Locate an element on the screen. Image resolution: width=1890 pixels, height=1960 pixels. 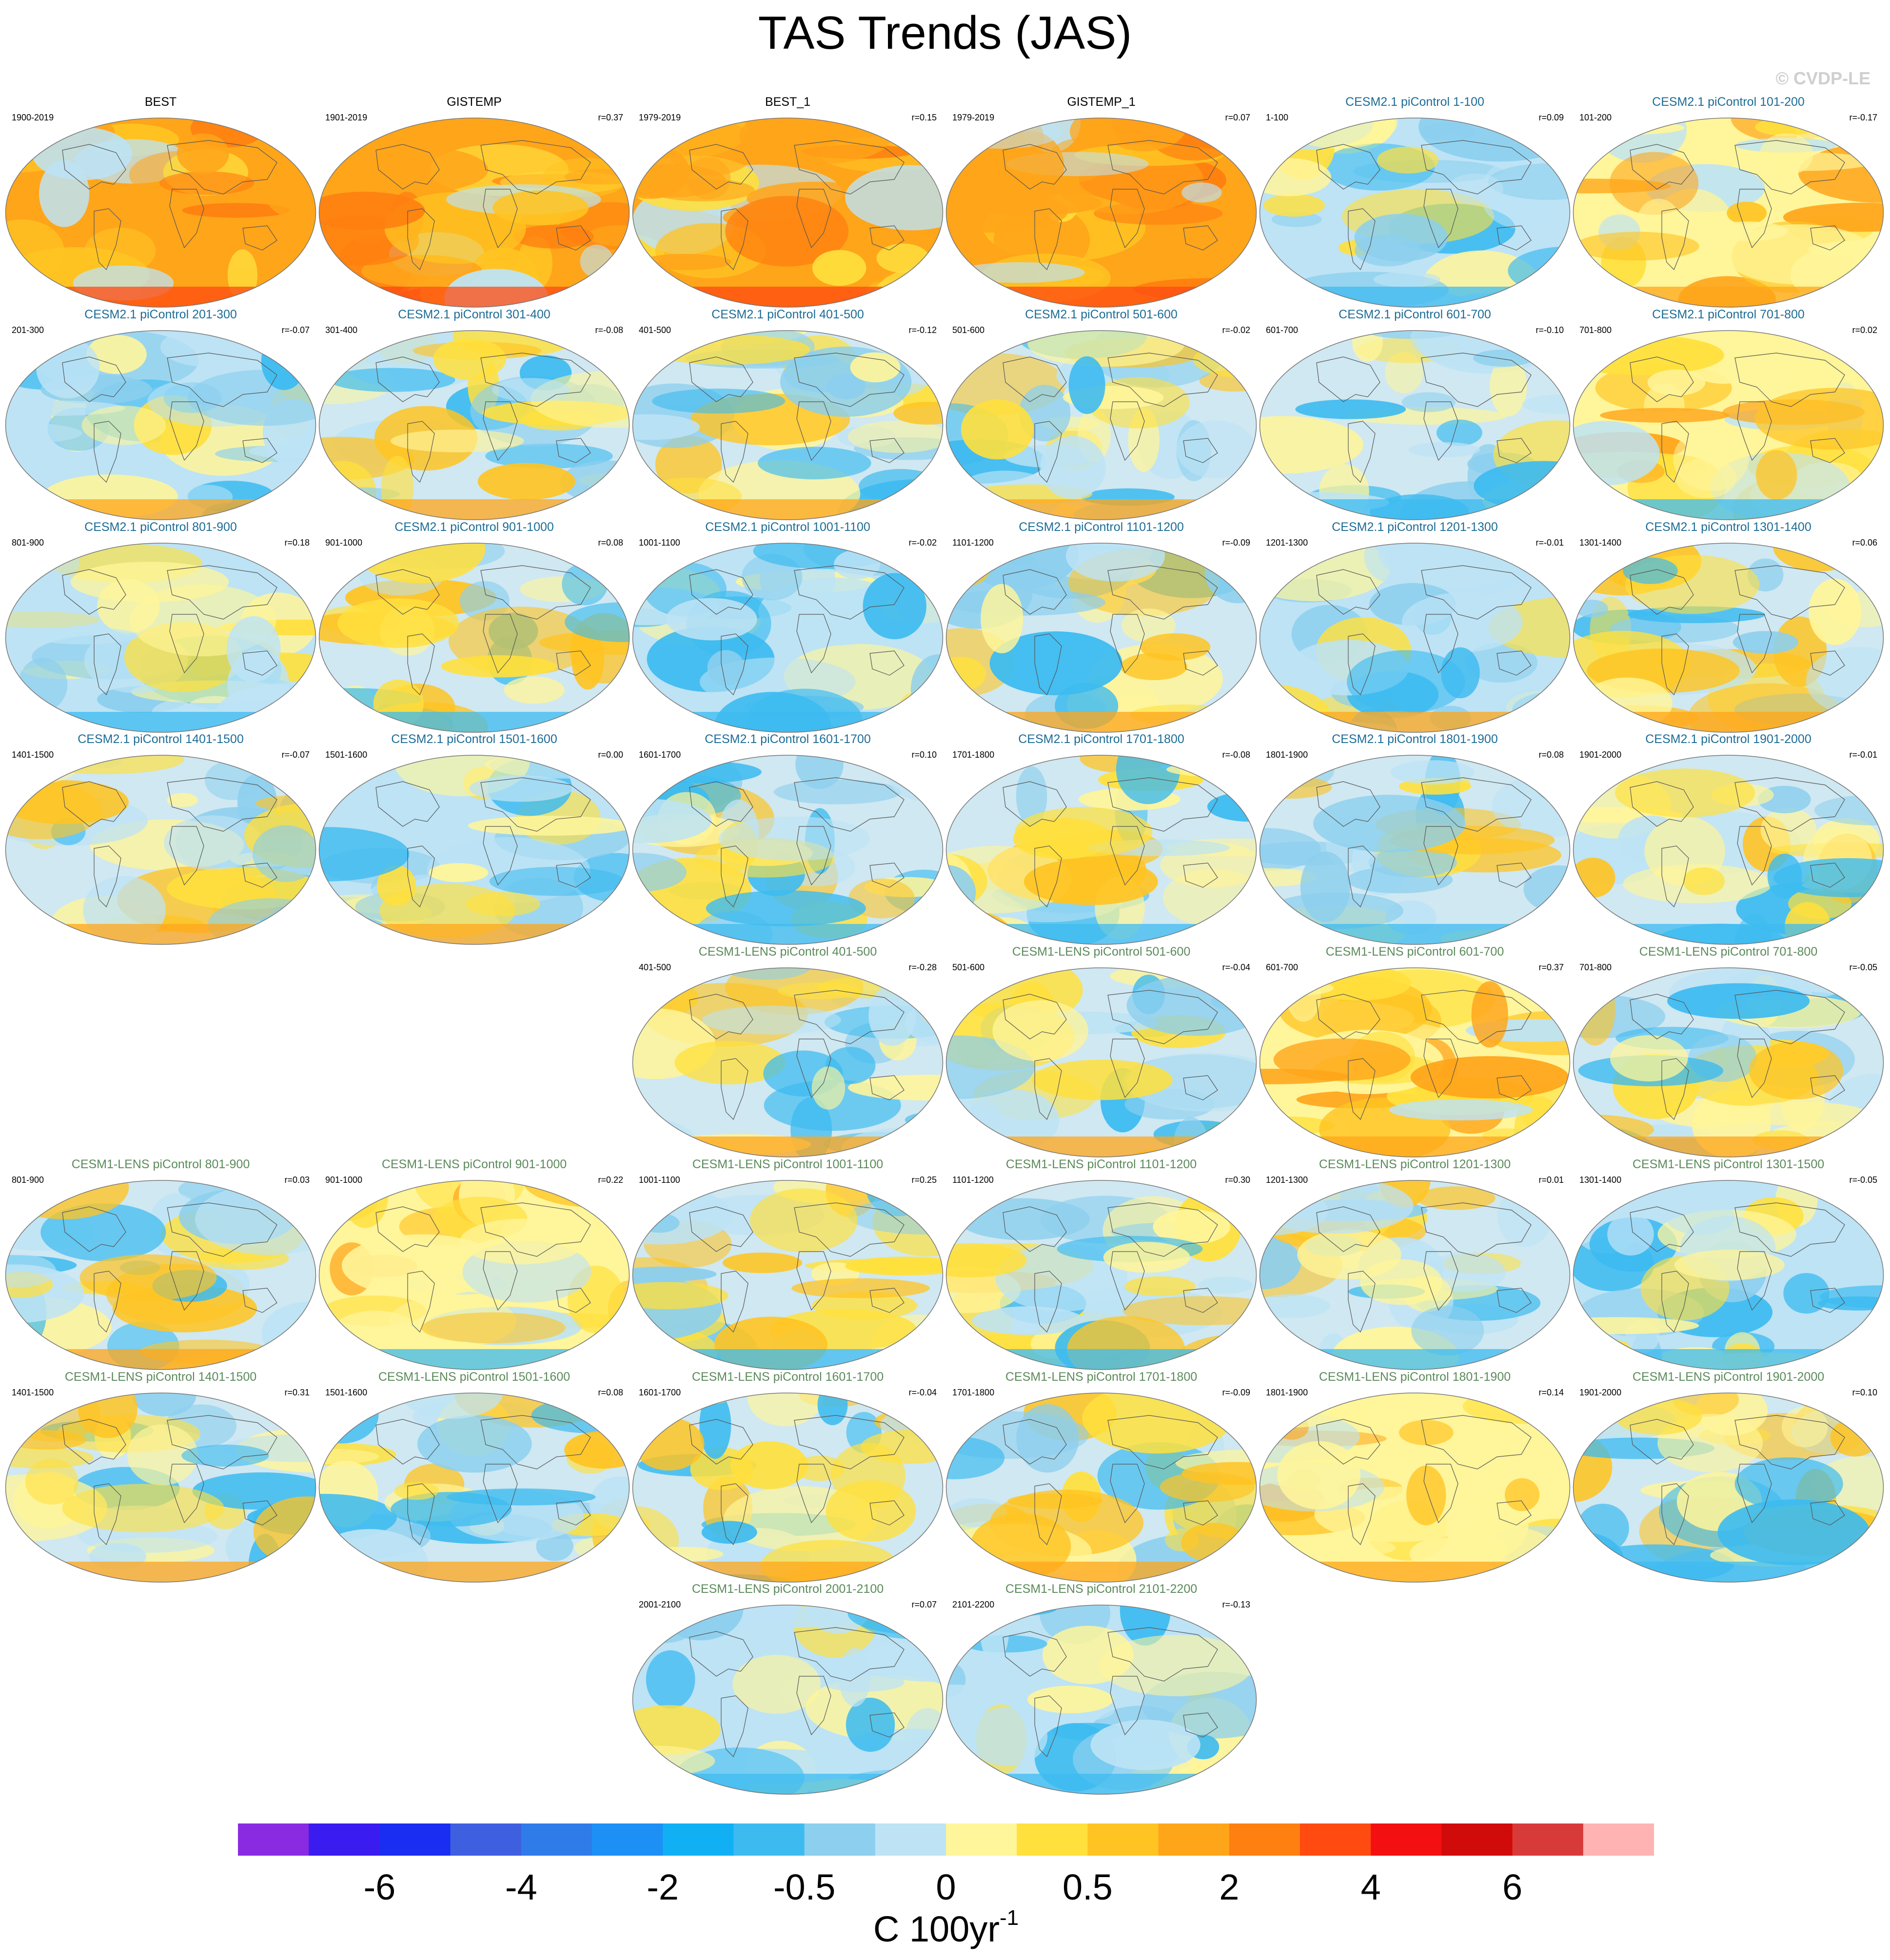
panel-correlation: r=-0.01 is located at coordinates (1863, 755).